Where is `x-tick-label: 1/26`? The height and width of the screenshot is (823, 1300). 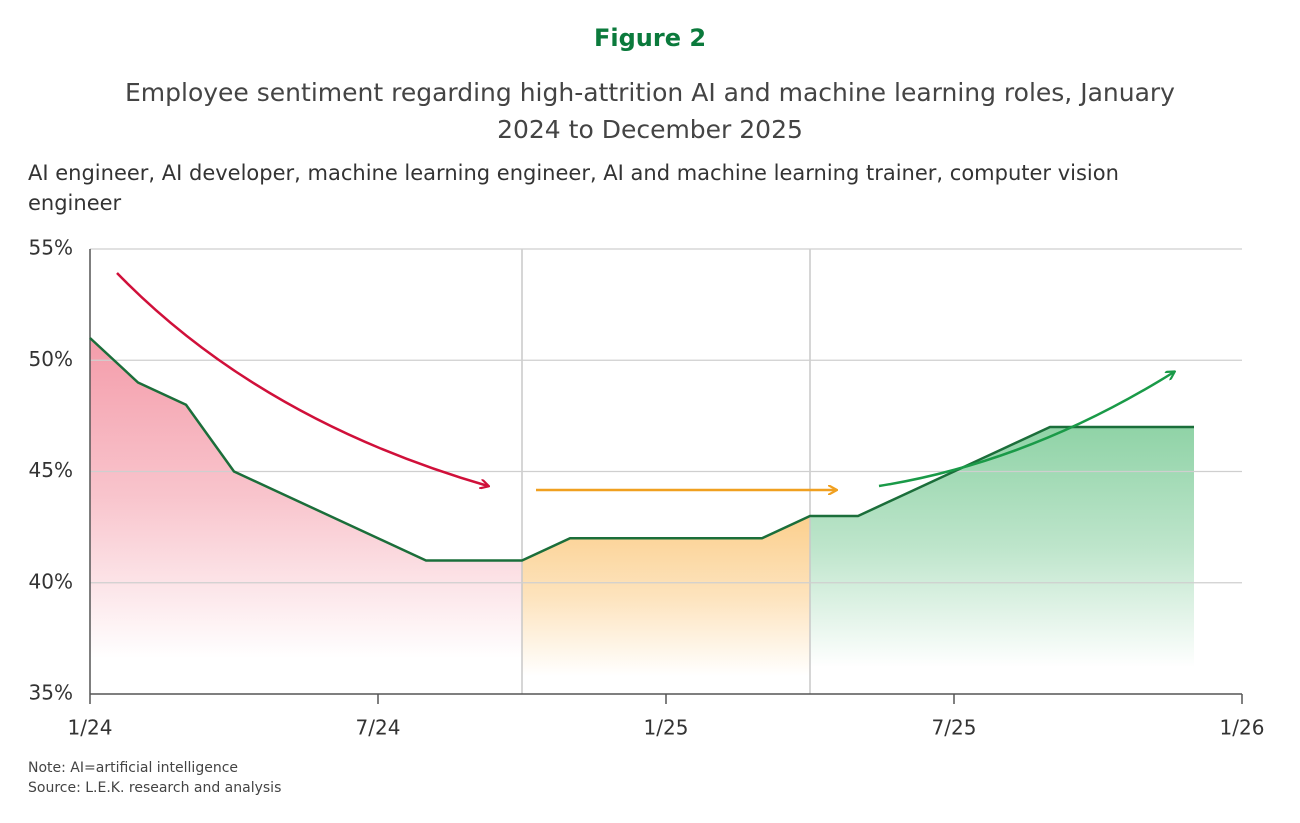
x-tick-label: 1/26 is located at coordinates (1242, 728).